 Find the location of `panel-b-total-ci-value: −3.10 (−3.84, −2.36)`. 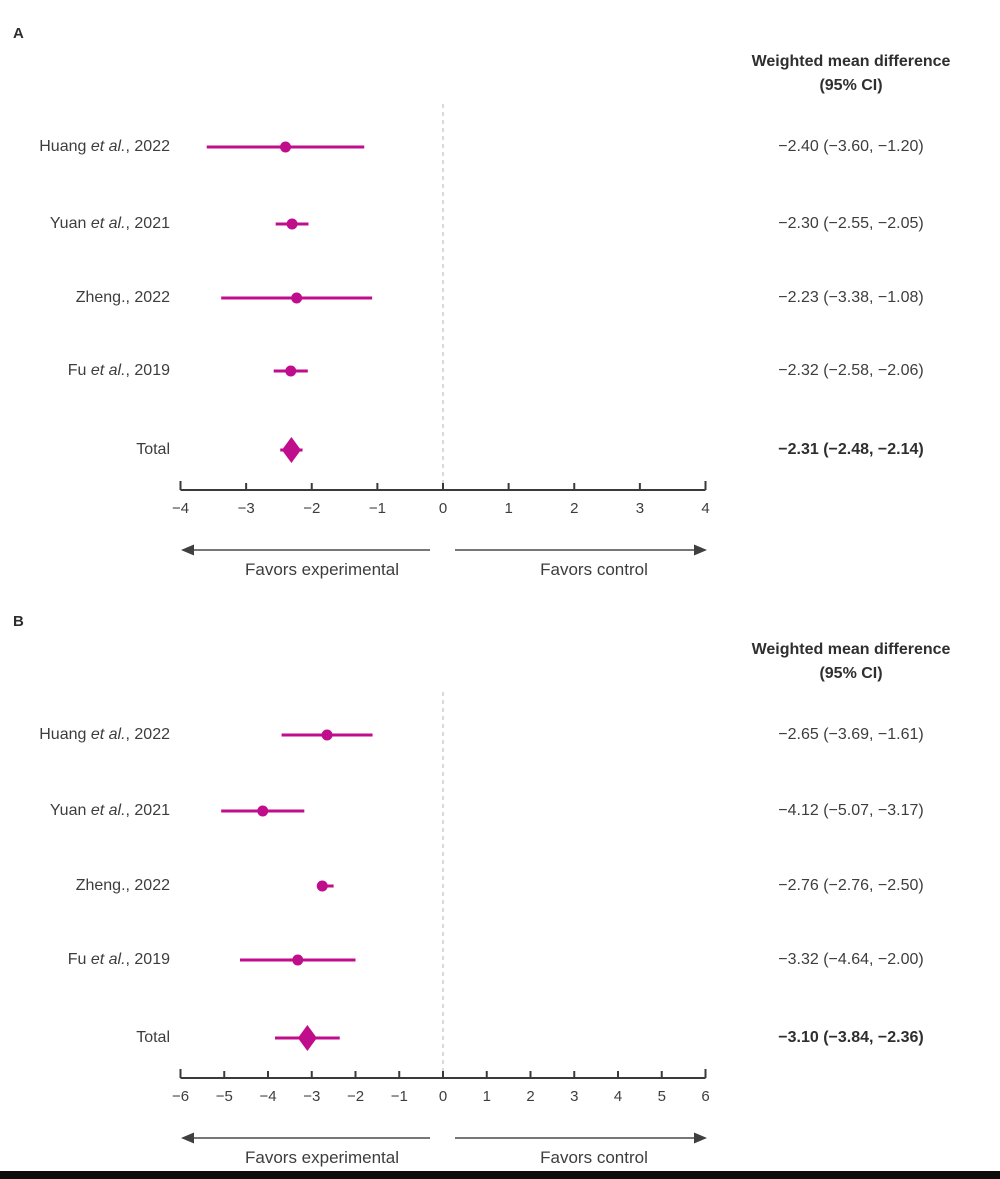

panel-b-total-ci-value: −3.10 (−3.84, −2.36) is located at coordinates (851, 1037).